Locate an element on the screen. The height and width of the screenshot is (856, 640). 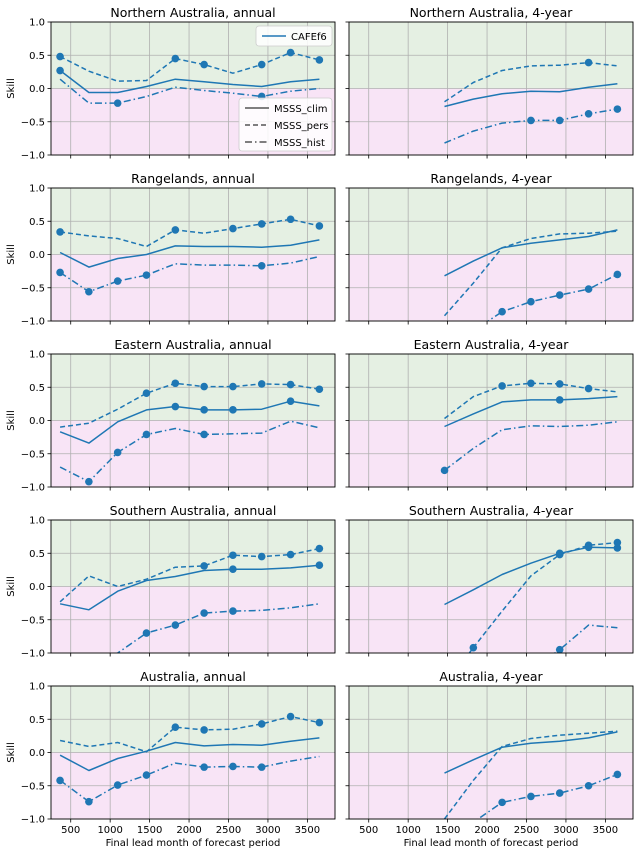
subplot-title: Southern Australia, 4-year is located at coordinates (491, 510).